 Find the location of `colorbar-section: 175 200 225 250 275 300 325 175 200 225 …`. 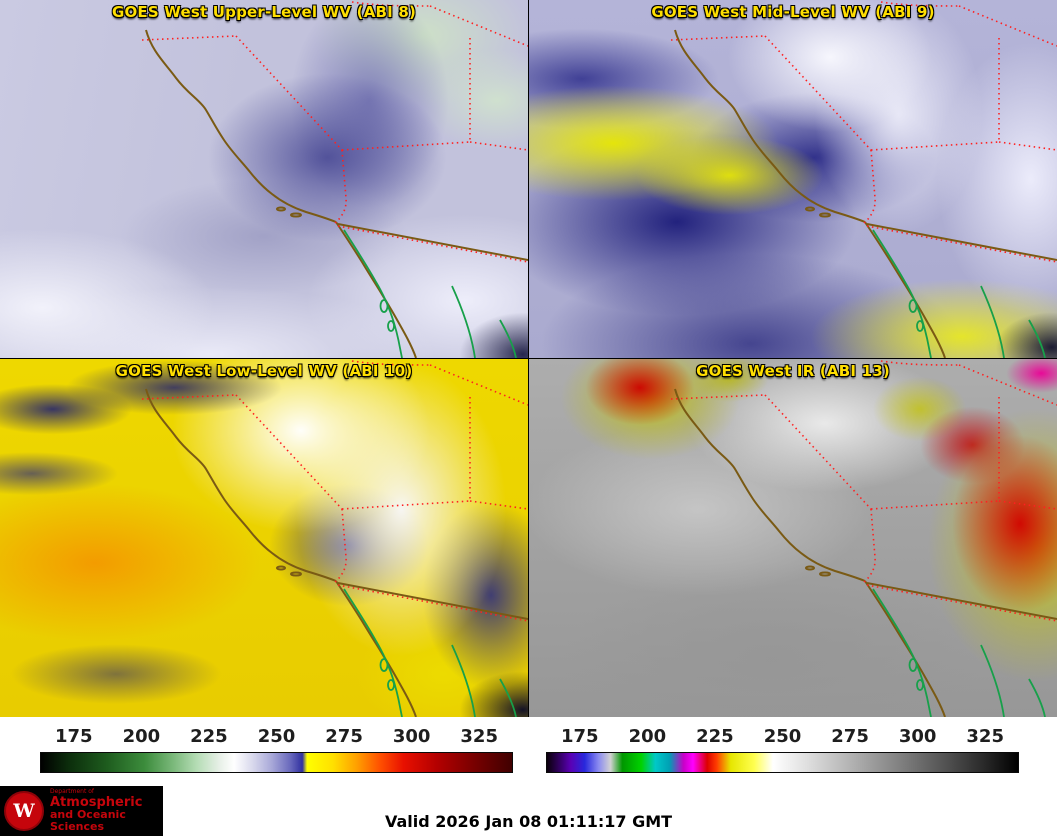

colorbar-section: 175 200 225 250 275 300 325 175 200 225 … is located at coordinates (528, 747).